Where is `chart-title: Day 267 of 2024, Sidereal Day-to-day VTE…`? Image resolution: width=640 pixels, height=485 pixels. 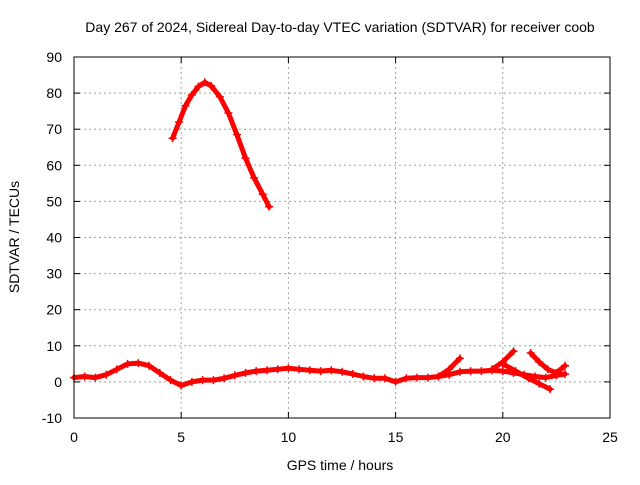
chart-title: Day 267 of 2024, Sidereal Day-to-day VTE… is located at coordinates (340, 27).